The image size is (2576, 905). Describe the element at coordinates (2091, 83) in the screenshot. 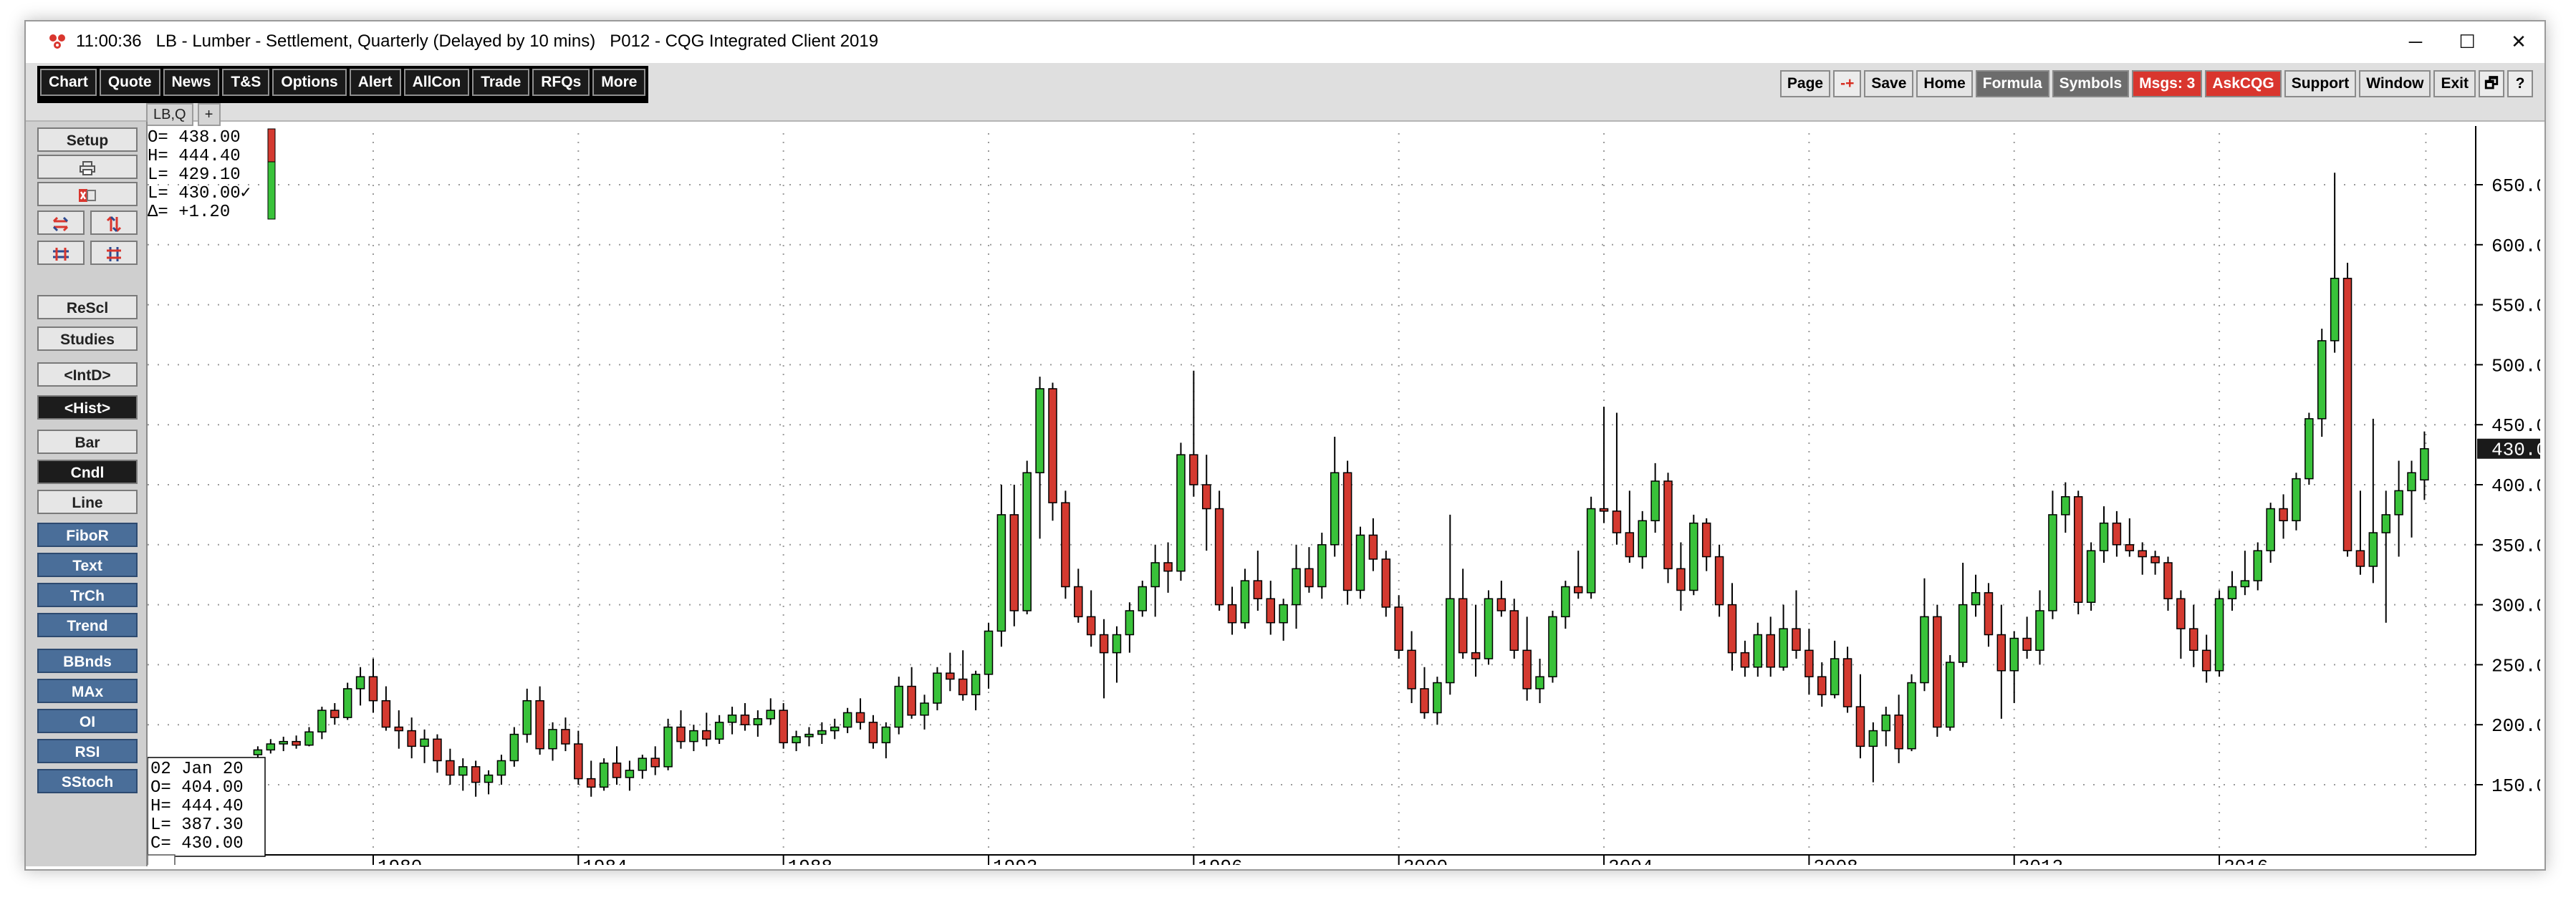

I see `symbols-button: Symbols` at that location.